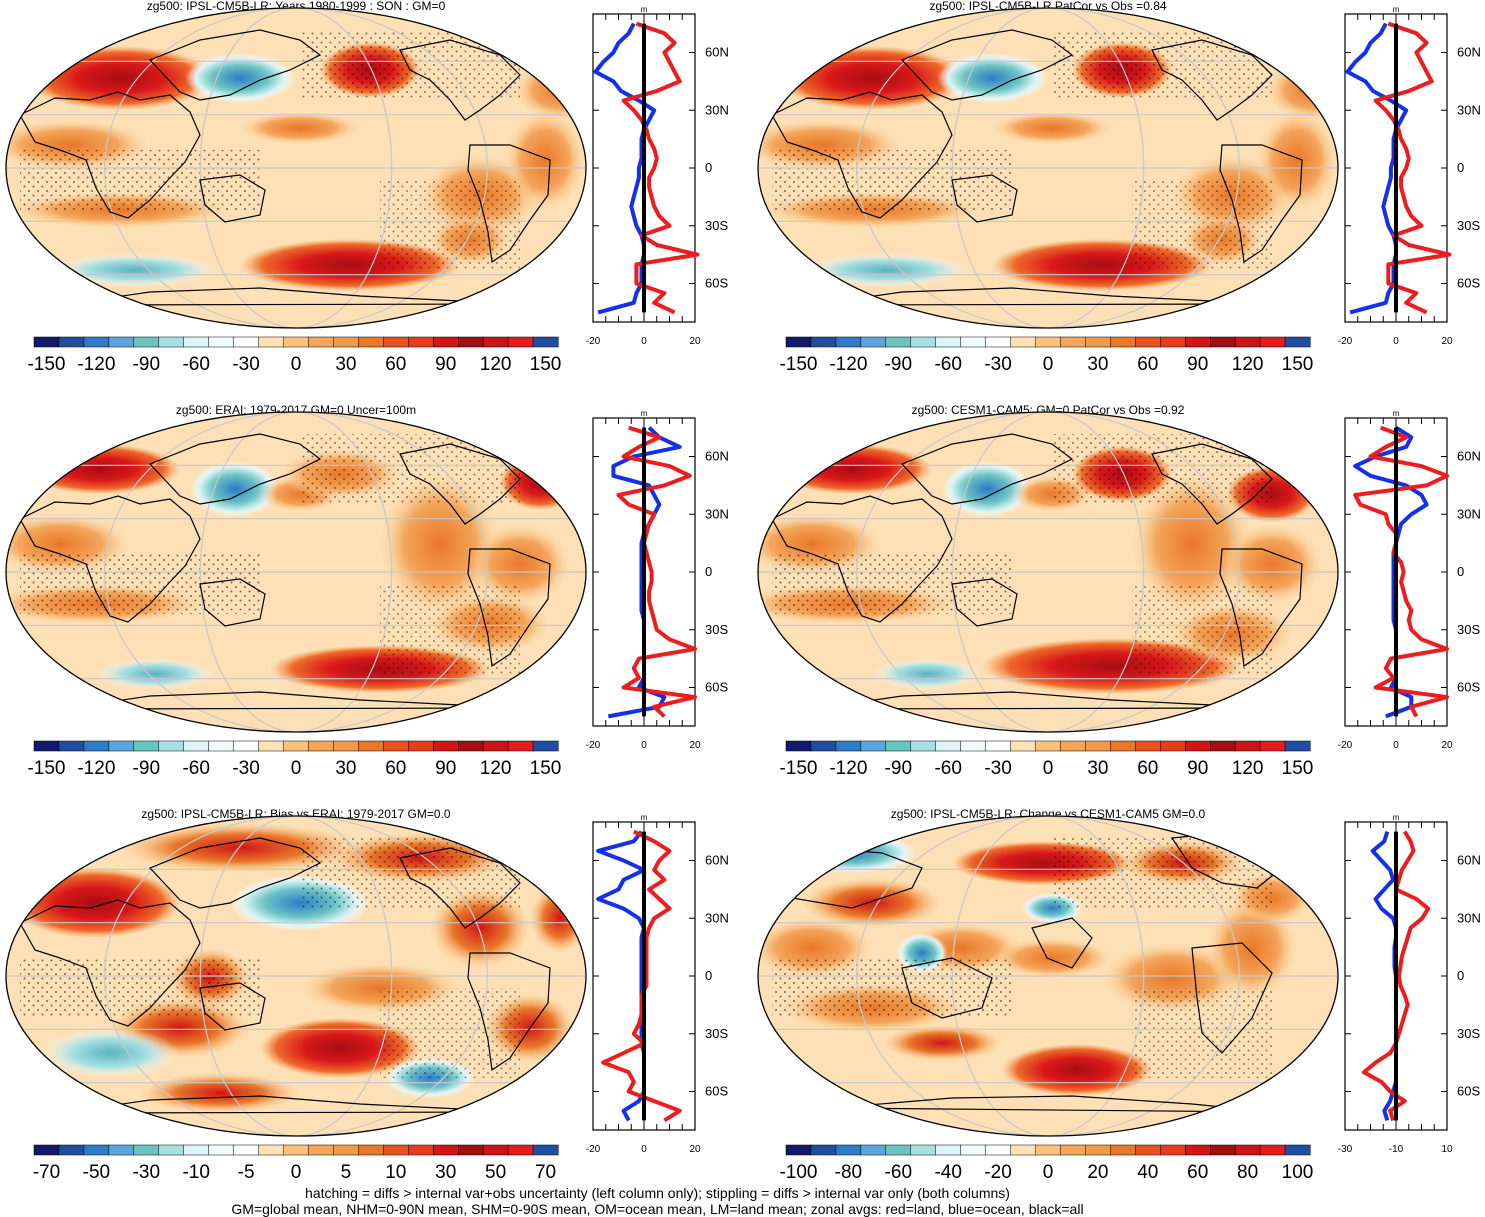  Describe the element at coordinates (1460, 571) in the screenshot. I see `zonal-lat-label: 0` at that location.